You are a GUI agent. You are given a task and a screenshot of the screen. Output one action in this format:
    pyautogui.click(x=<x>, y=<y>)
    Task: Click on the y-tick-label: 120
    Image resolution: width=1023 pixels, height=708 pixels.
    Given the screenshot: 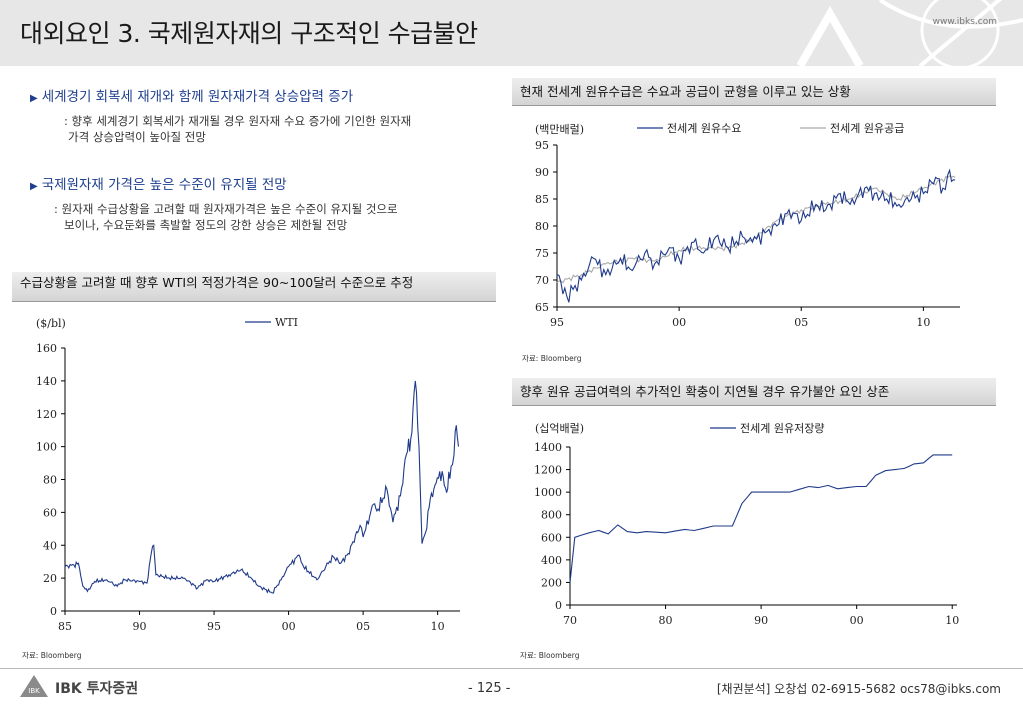 What is the action you would take?
    pyautogui.click(x=46, y=414)
    